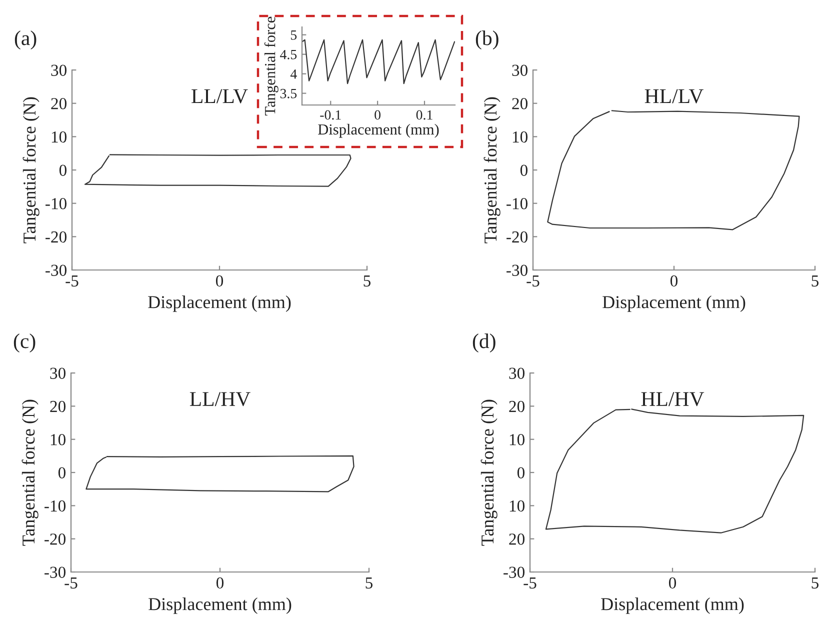 This screenshot has height=625, width=834. Describe the element at coordinates (424, 115) in the screenshot. I see `x-tick-label: 0.1` at that location.